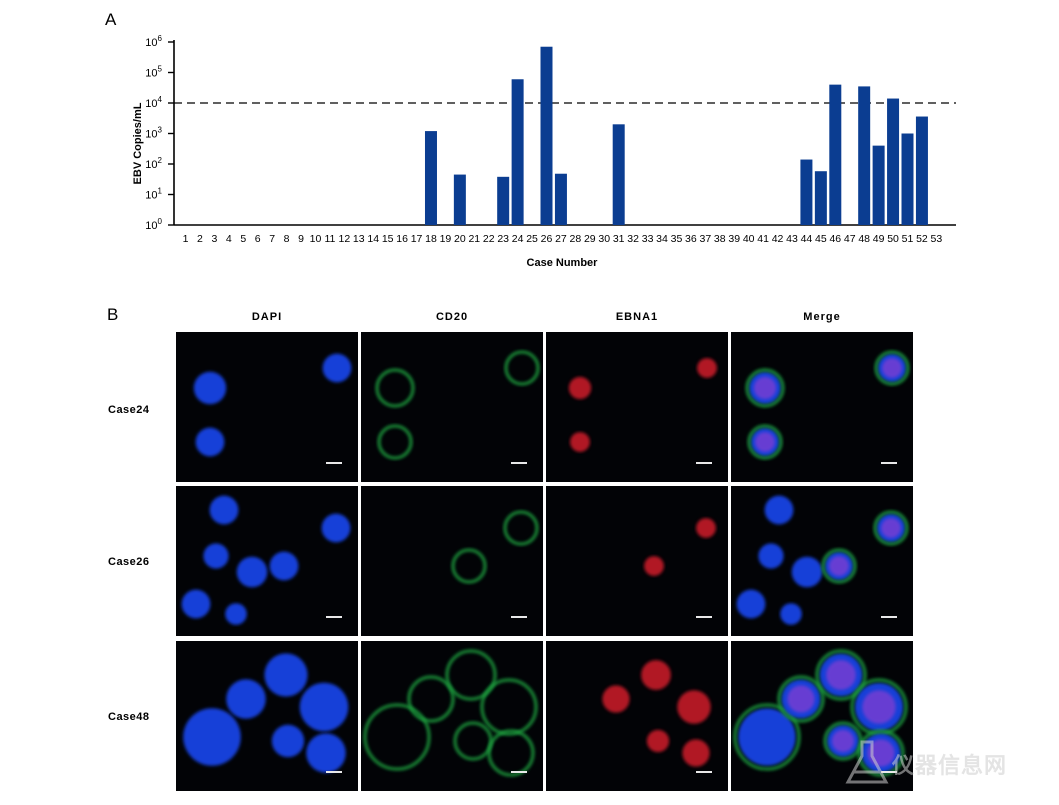  I want to click on x-tick-label-17: 17, so click(417, 239).